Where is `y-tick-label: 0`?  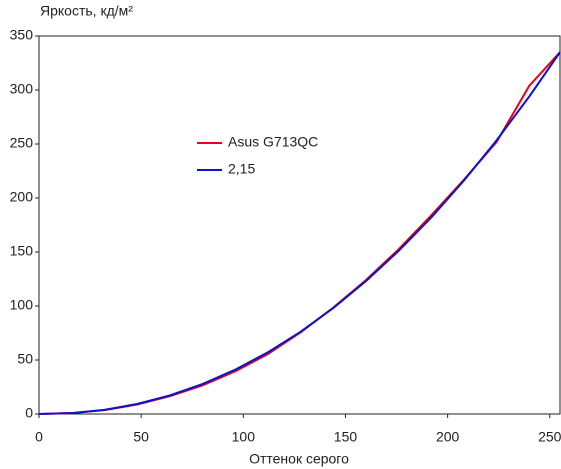
y-tick-label: 0 is located at coordinates (29, 413).